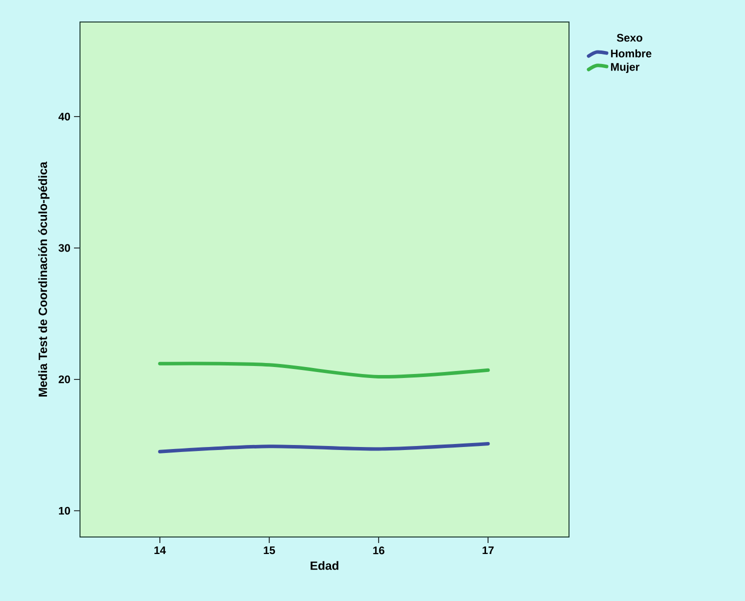 This screenshot has width=745, height=601. I want to click on x-tick-label: 17, so click(488, 550).